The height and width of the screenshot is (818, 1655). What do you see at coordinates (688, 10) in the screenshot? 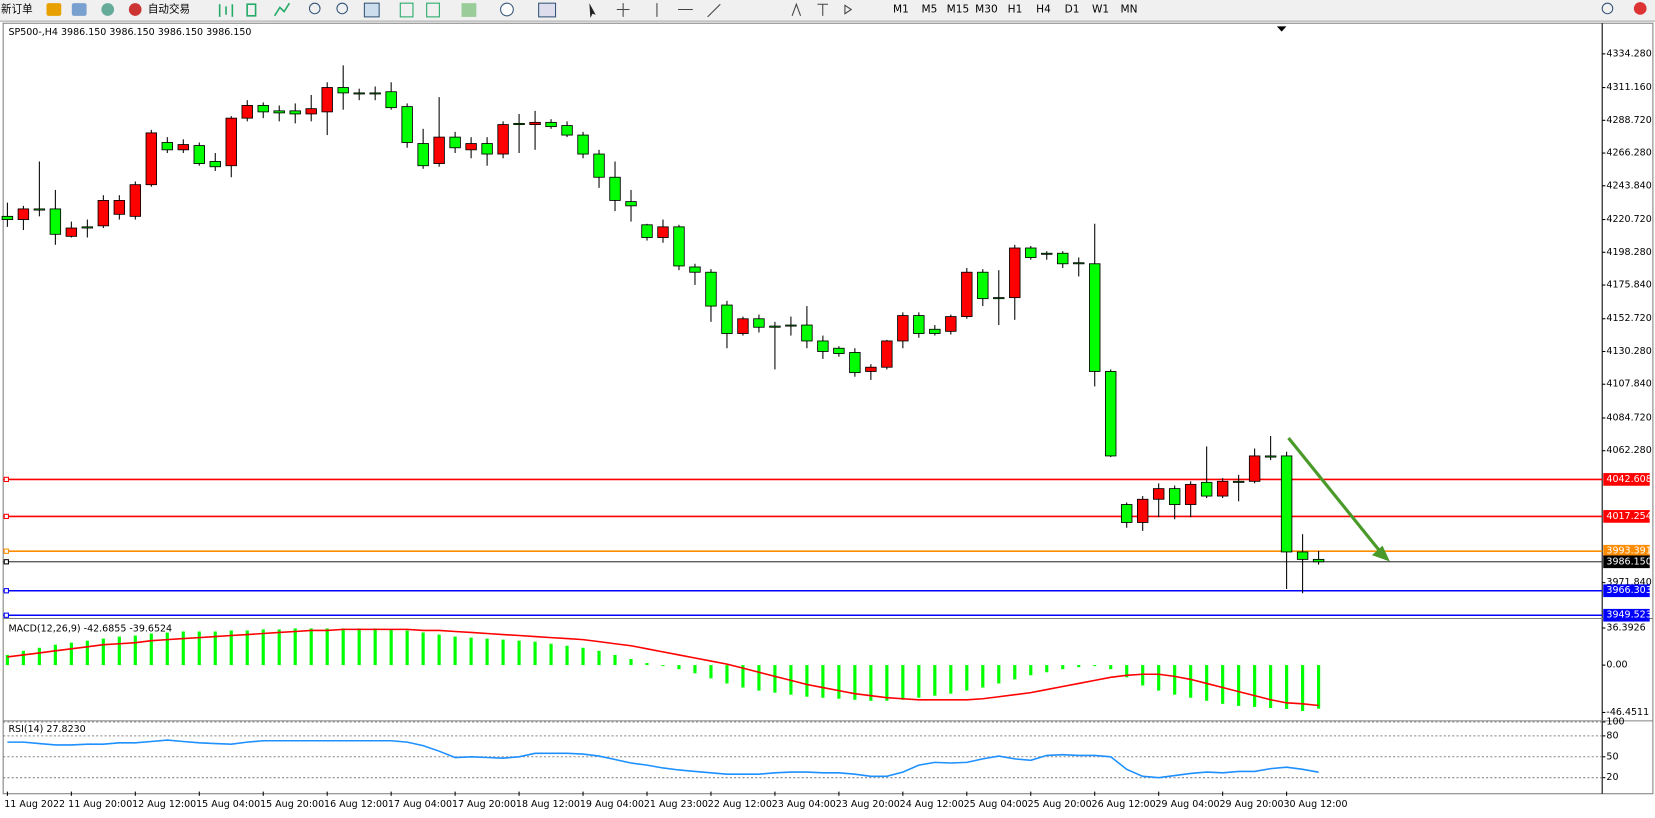
I see `draw-tools` at bounding box center [688, 10].